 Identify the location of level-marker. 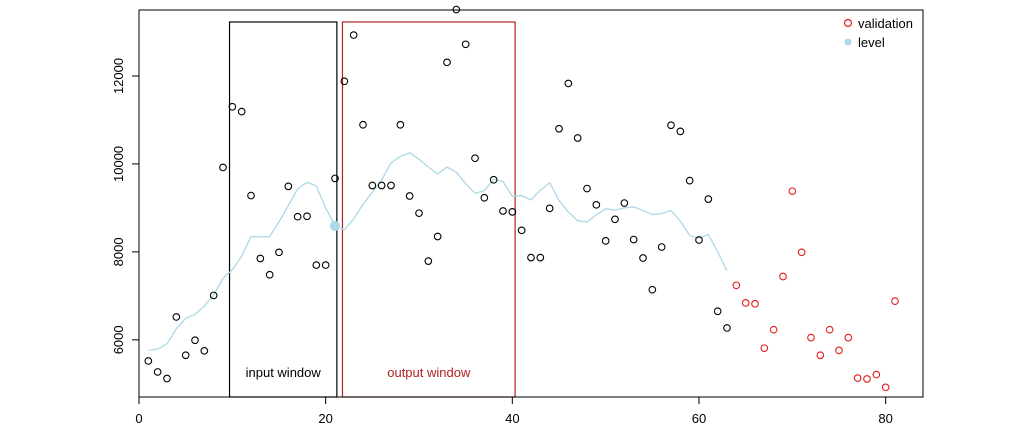
(335, 225).